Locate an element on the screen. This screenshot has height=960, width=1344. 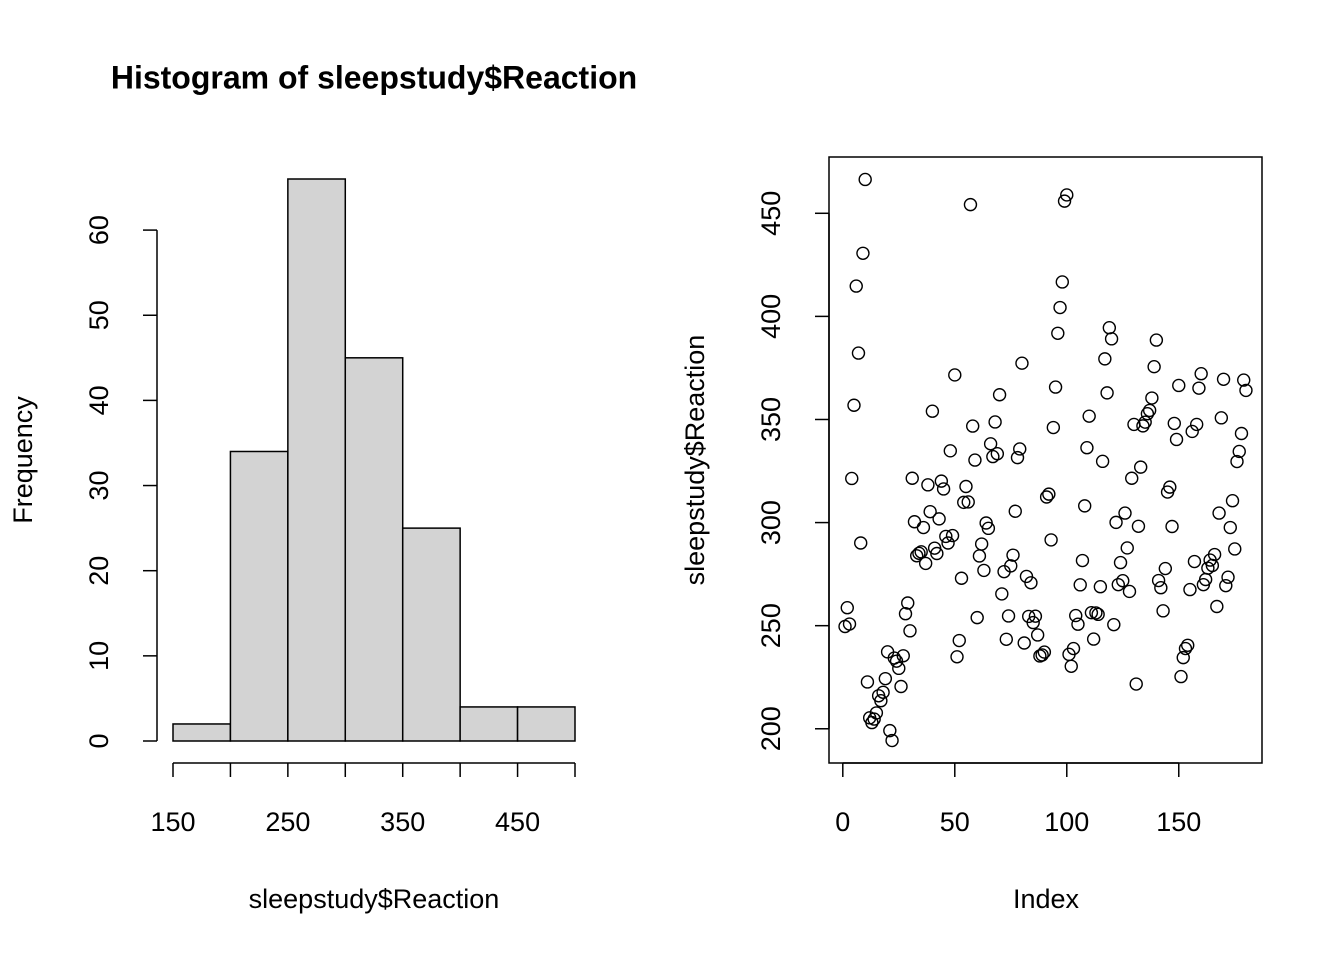
y-tick-label: 200 is located at coordinates (771, 728).